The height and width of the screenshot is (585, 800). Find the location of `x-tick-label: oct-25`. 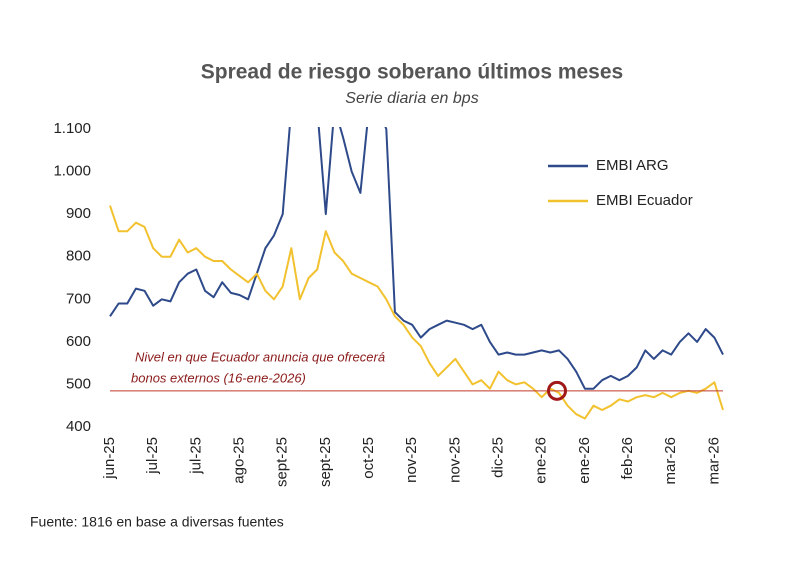

x-tick-label: oct-25 is located at coordinates (368, 458).